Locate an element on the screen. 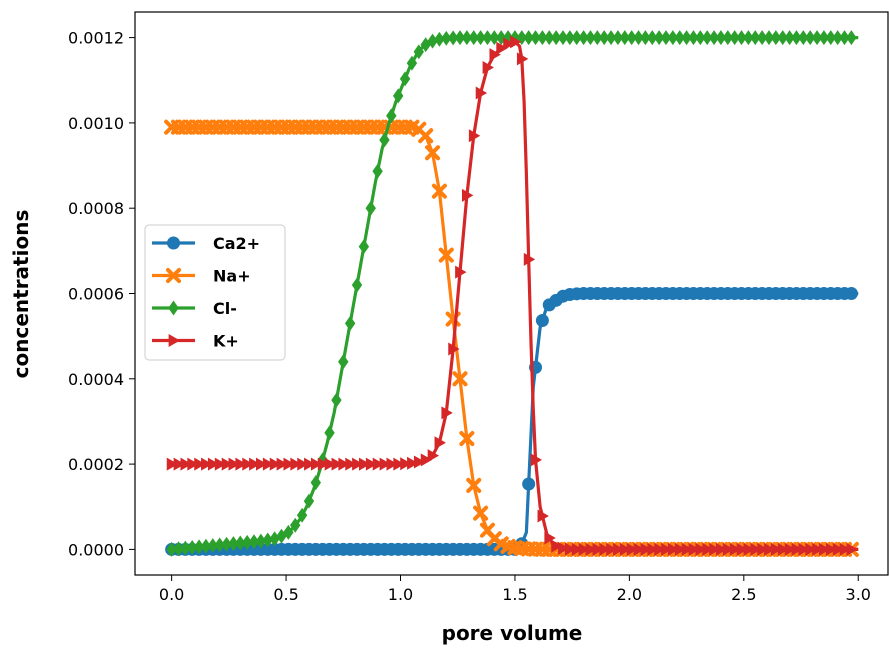 This screenshot has height=648, width=889. legend-item: K+ is located at coordinates (195, 341).